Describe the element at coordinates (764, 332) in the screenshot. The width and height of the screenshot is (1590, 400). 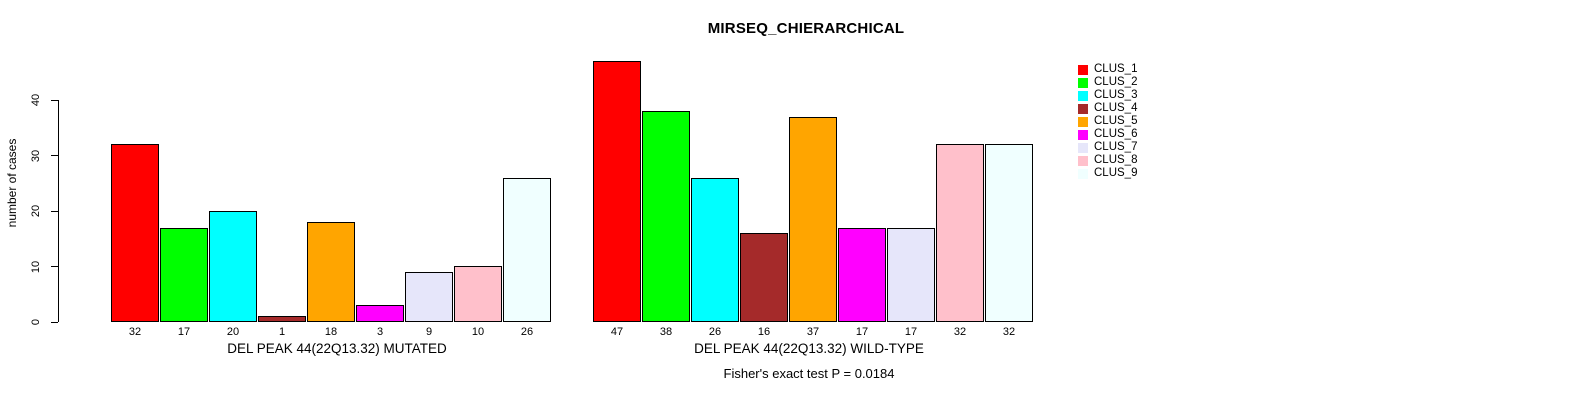
I see `bar-value-label: 16` at that location.